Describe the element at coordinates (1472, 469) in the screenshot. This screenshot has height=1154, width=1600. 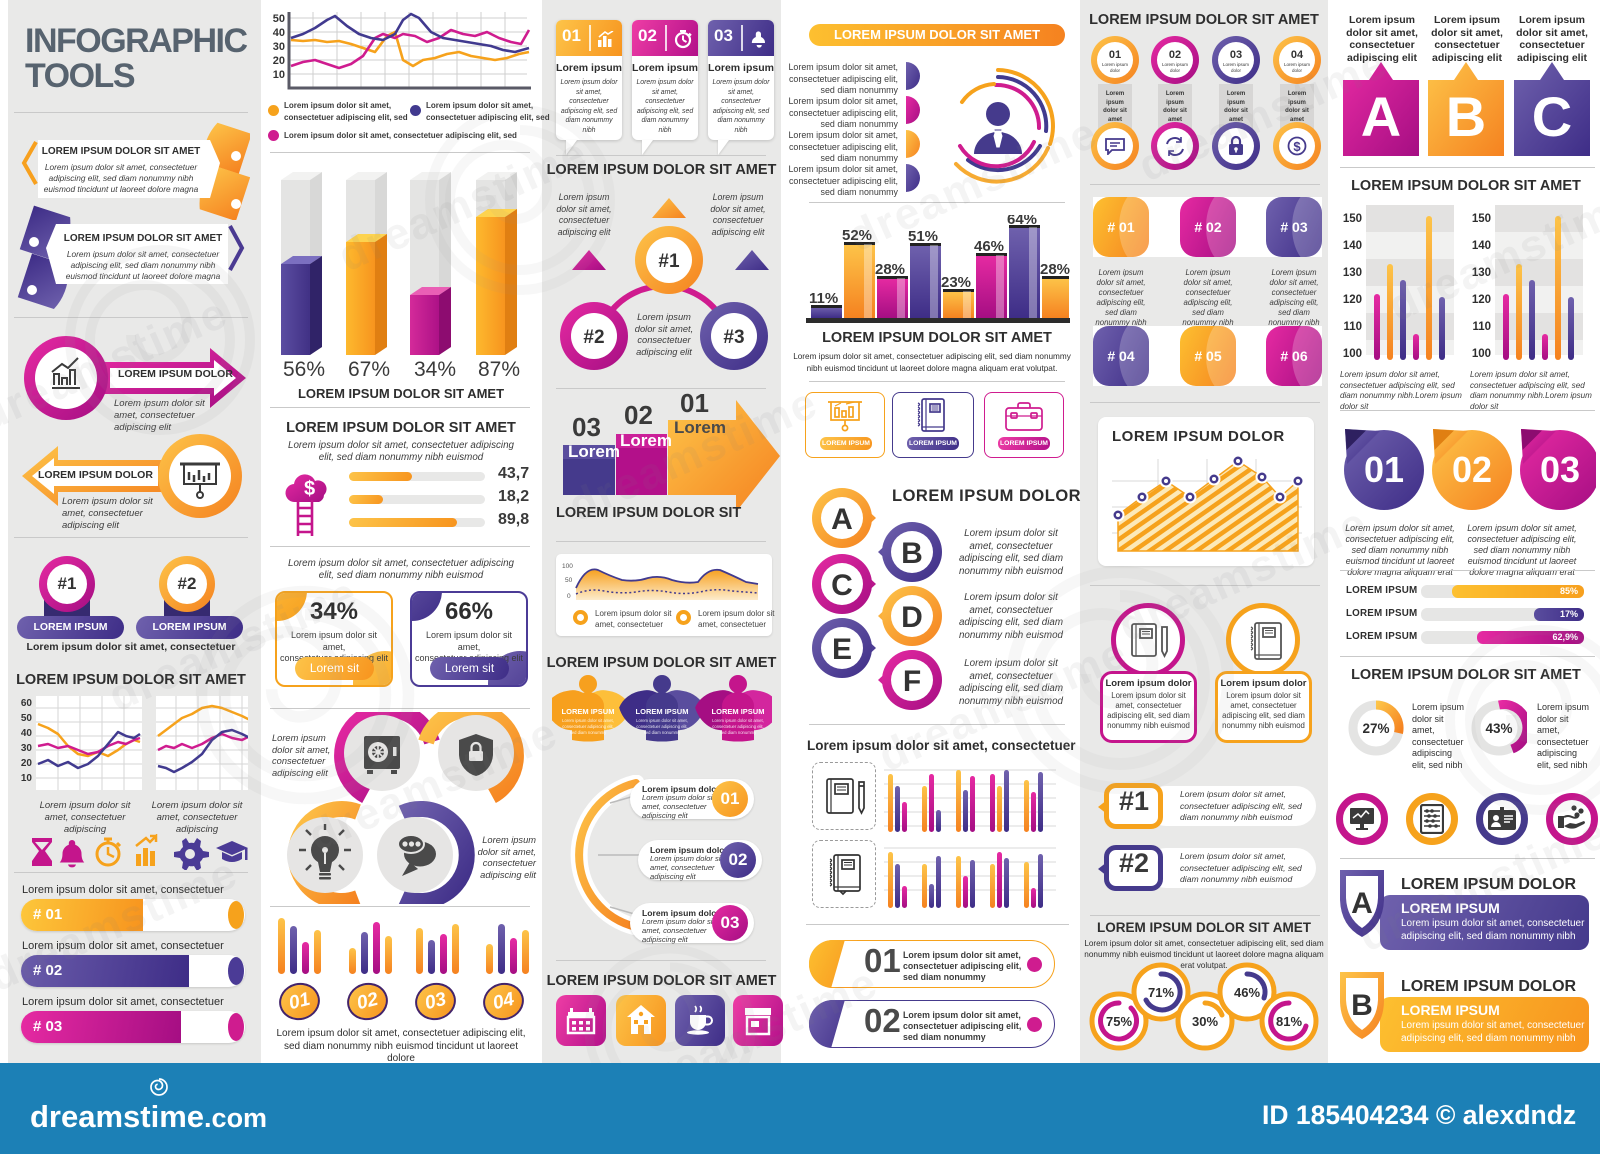
I see `svg-text: 02` at that location.